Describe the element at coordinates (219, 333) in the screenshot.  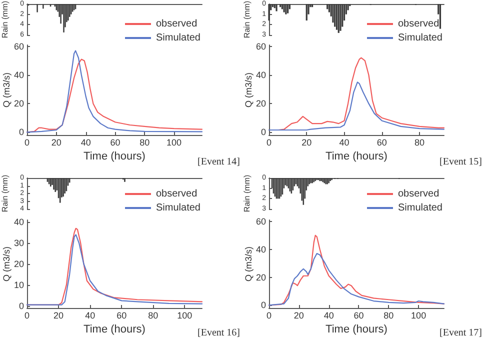
I see `text: [Event 16]` at that location.